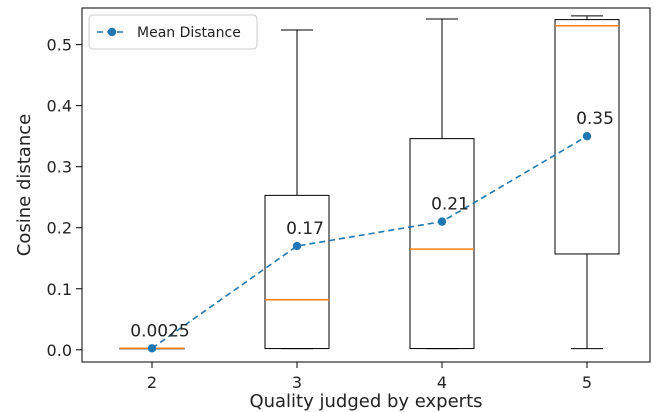 This screenshot has height=412, width=657. I want to click on y-tick-label: 0.5, so click(59, 45).